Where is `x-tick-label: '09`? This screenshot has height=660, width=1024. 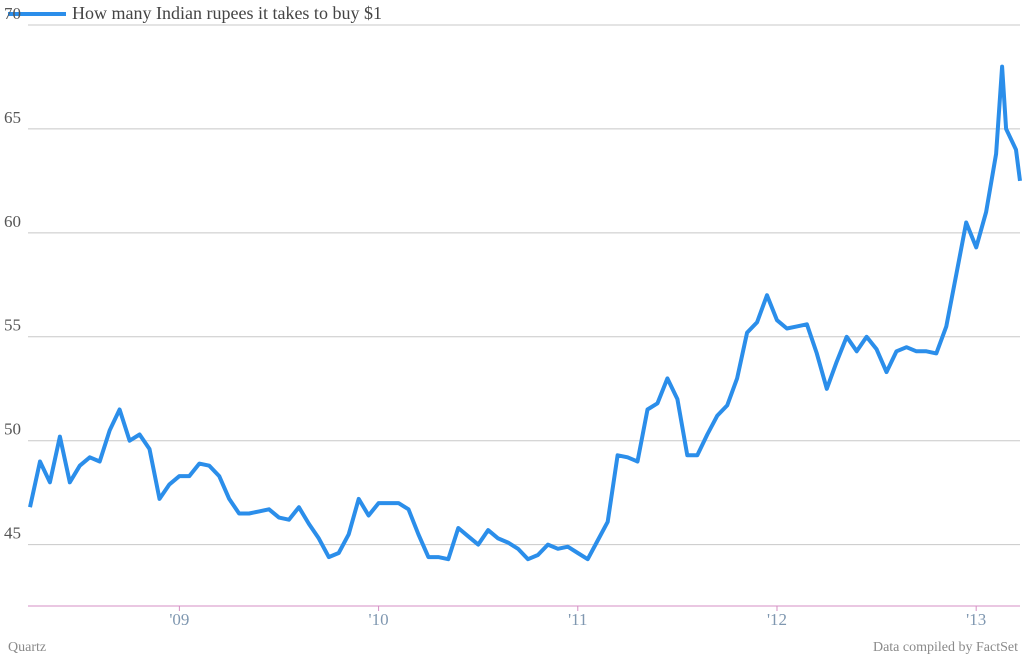 x-tick-label: '09 is located at coordinates (179, 619).